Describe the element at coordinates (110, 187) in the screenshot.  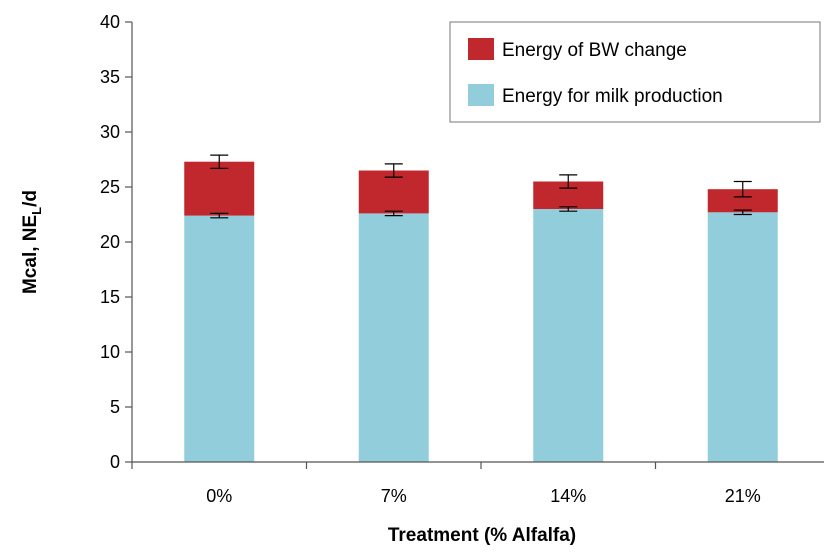
I see `y-tick-label: 25` at that location.